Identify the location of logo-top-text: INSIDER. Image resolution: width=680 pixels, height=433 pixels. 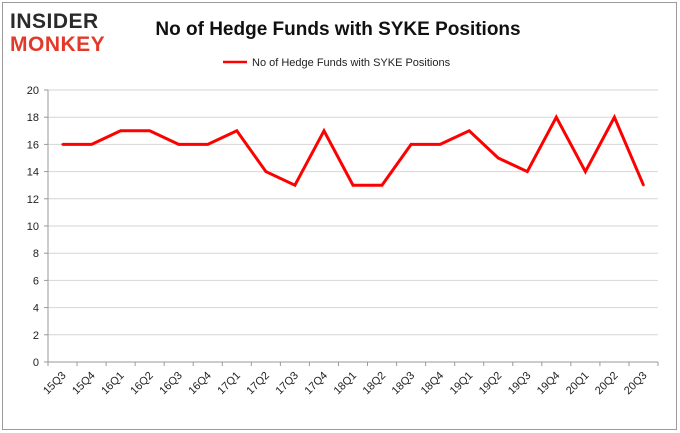
(54, 21).